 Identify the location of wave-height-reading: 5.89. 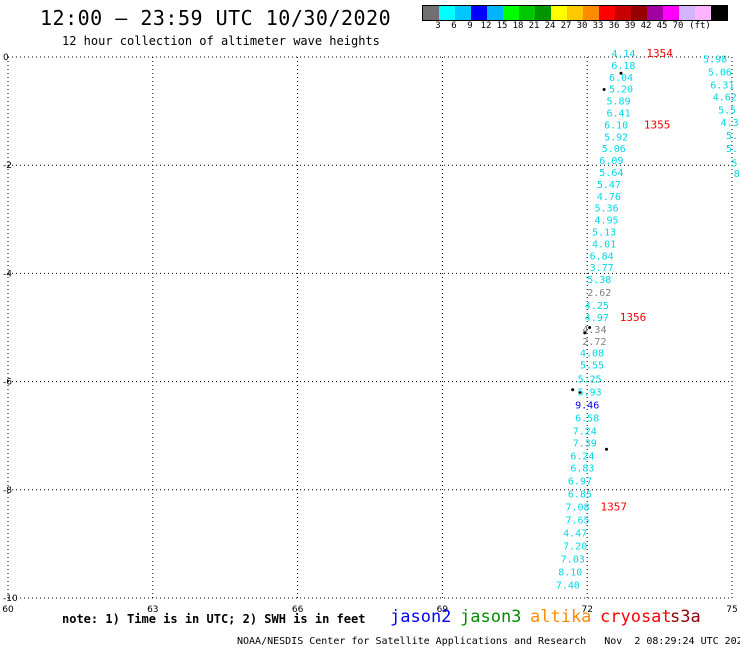
(619, 102).